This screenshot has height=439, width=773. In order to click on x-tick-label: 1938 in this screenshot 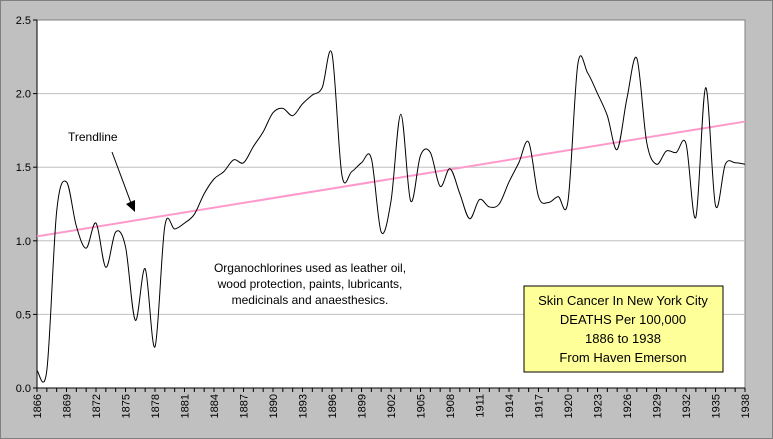, I will do `click(746, 406)`.